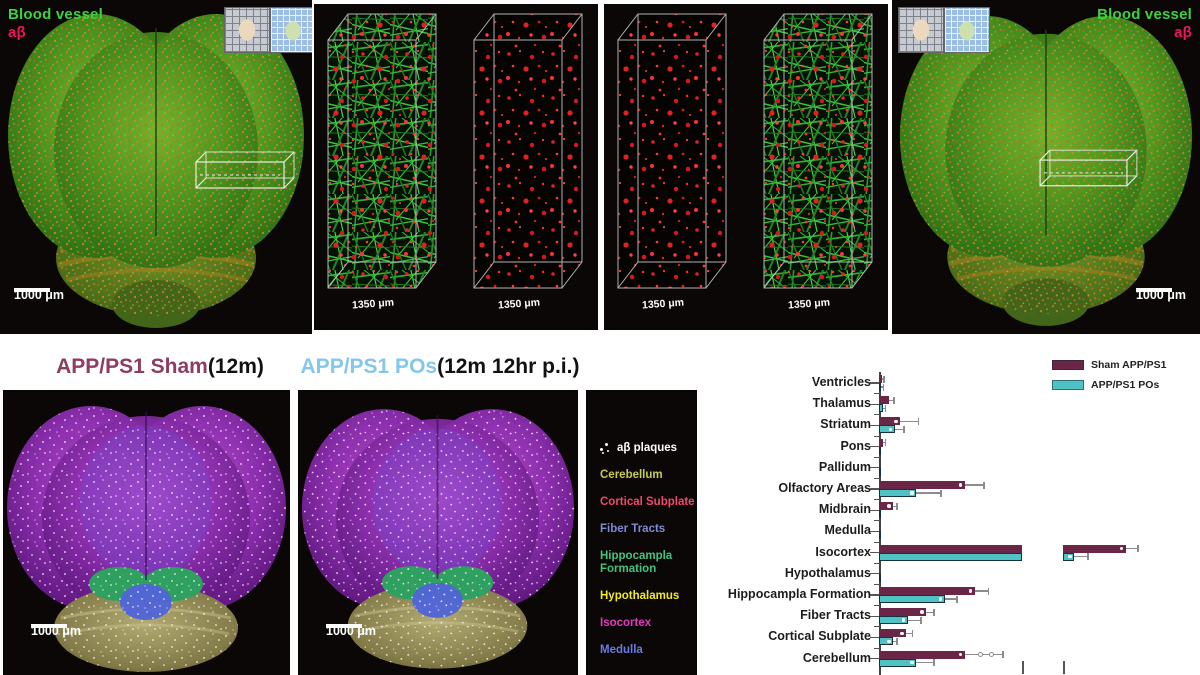 Image resolution: width=1200 pixels, height=675 pixels. I want to click on scalebar-bottom-mid: 1000 μm, so click(351, 631).